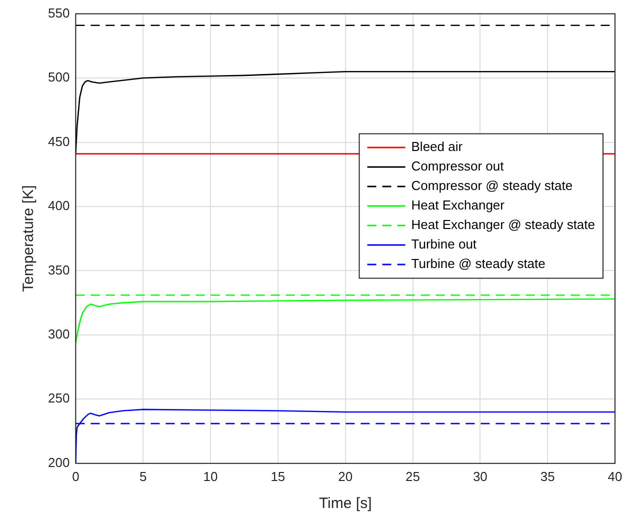  I want to click on y-tick-label: 200, so click(59, 462).